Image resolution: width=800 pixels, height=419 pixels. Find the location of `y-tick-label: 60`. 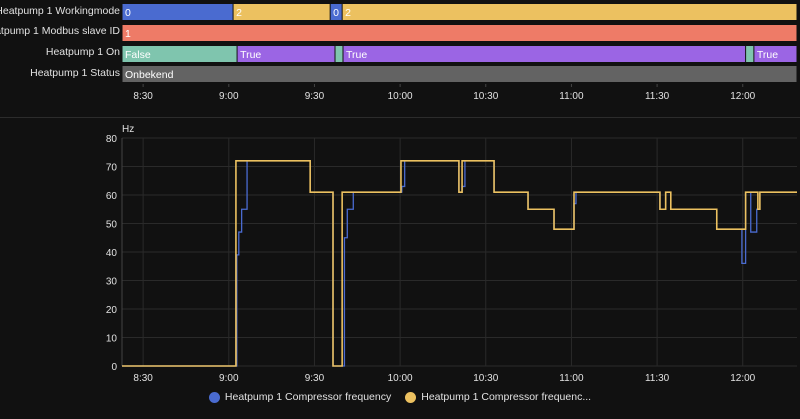

y-tick-label: 60 is located at coordinates (112, 196).